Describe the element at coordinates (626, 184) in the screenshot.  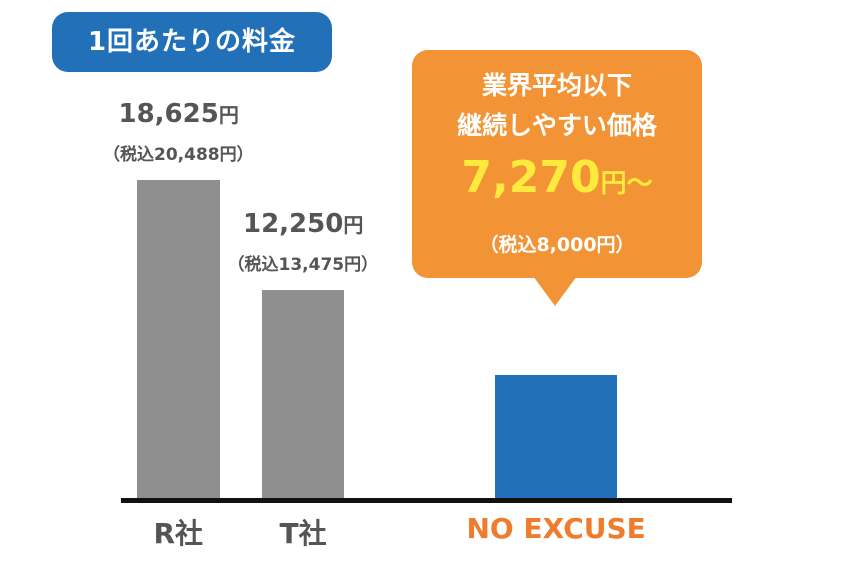
I see `callout-price-suffix: 円〜` at that location.